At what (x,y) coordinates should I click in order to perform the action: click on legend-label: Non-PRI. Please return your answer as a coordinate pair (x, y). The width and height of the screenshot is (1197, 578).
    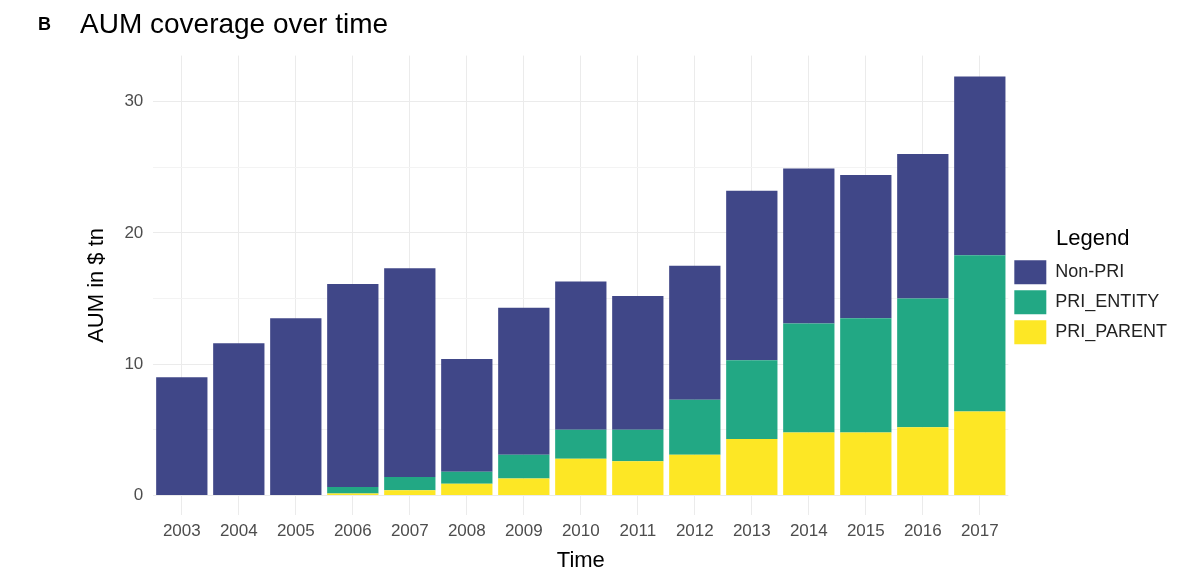
    Looking at the image, I should click on (1090, 271).